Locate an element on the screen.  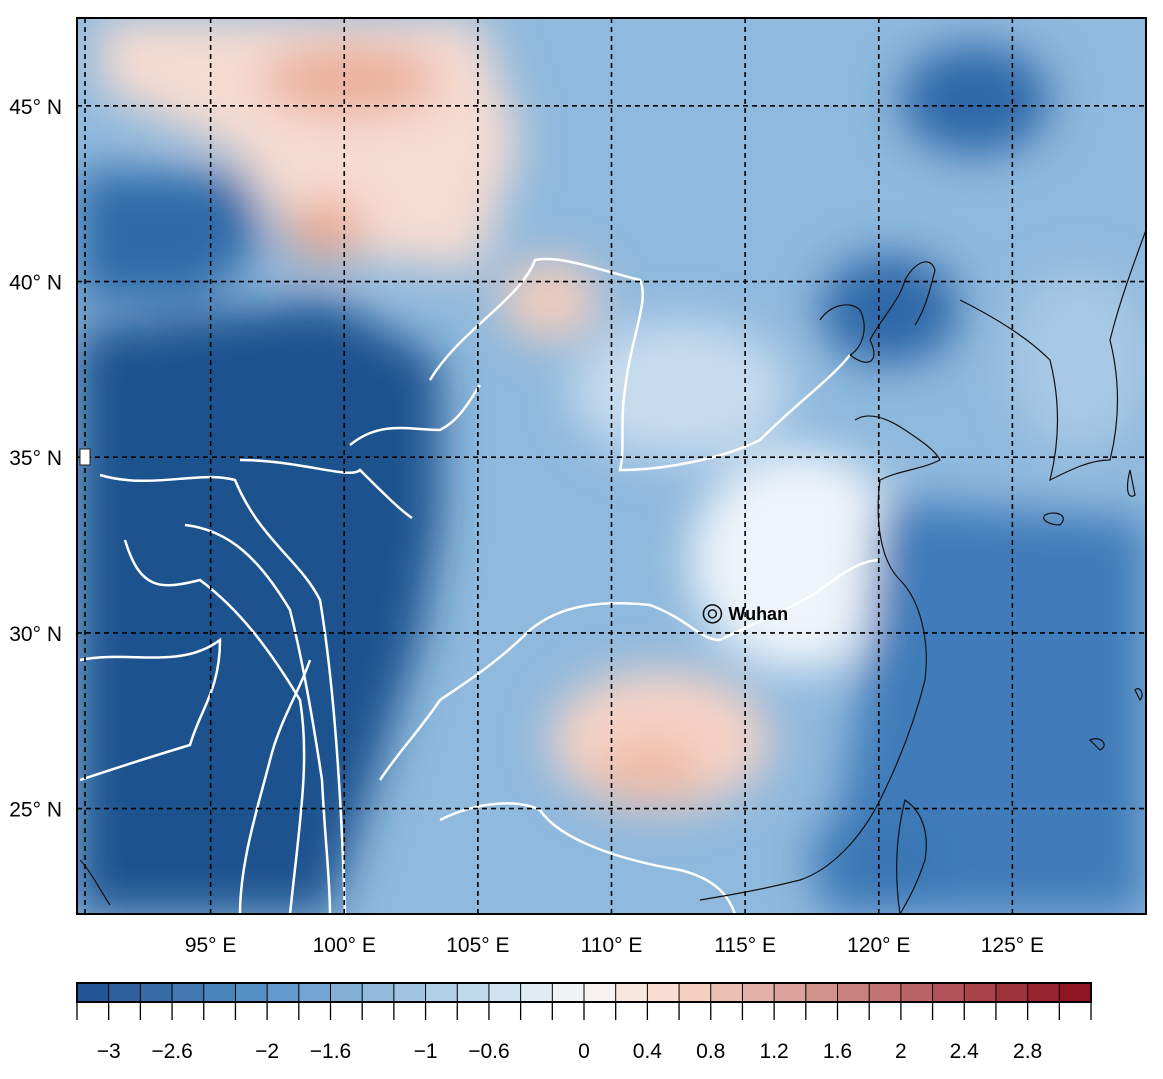
colorbar-label: −2.6 is located at coordinates (171, 1051).